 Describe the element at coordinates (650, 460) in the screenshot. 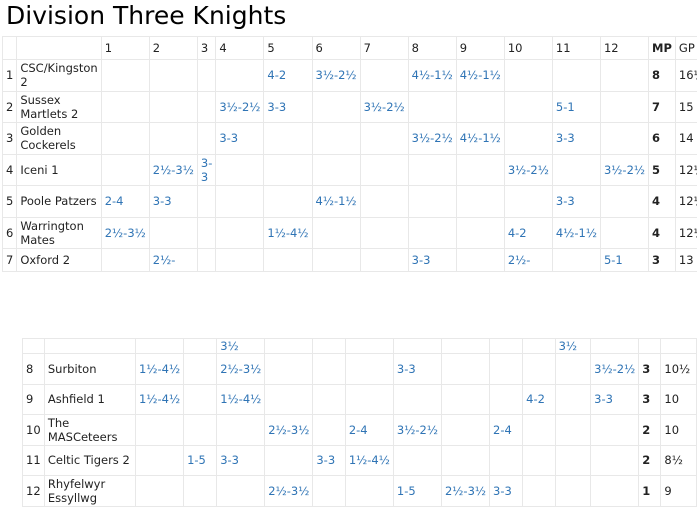

I see `match-points: 2` at that location.